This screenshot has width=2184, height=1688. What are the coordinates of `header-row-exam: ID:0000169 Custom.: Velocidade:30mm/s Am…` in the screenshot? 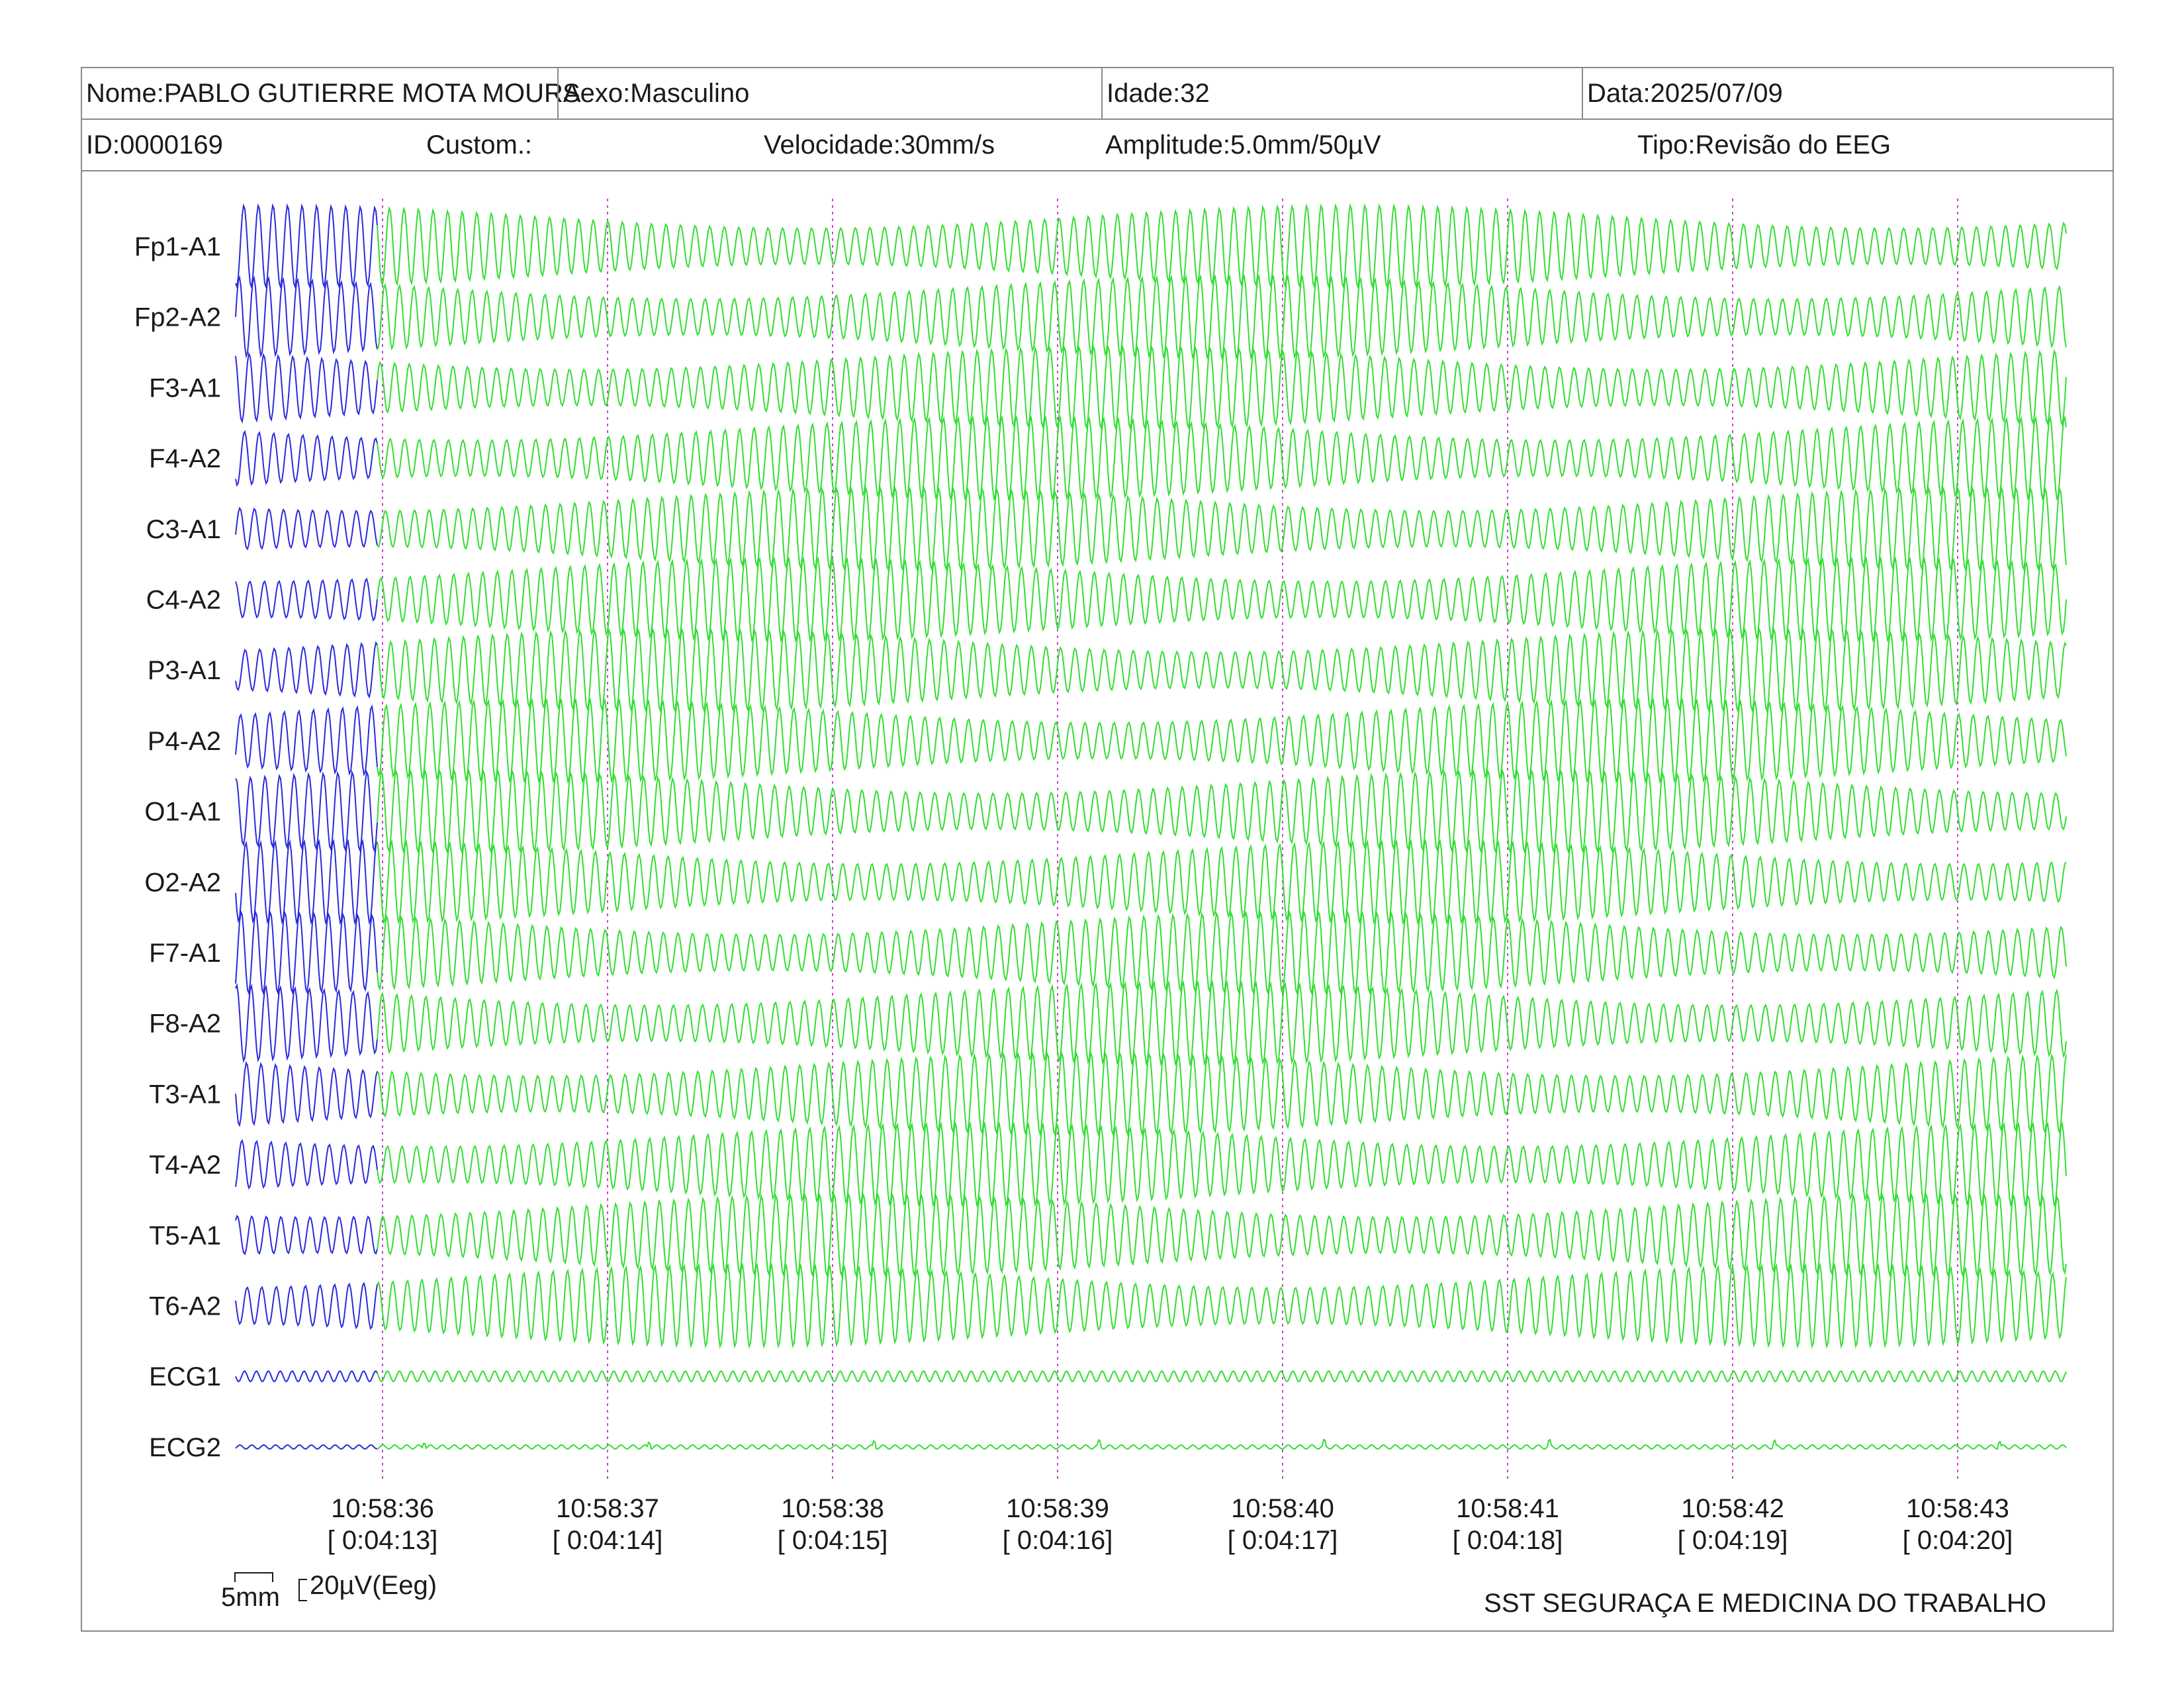 It's located at (1097, 145).